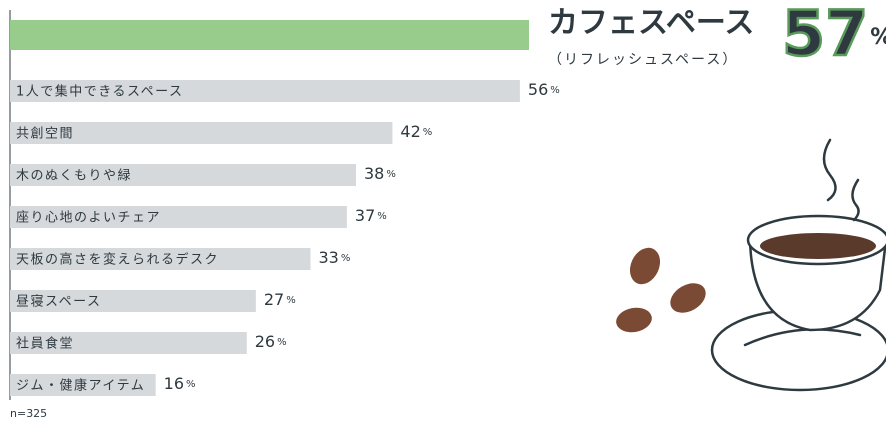 The image size is (886, 425). What do you see at coordinates (45, 344) in the screenshot?
I see `category-label: 社員食堂` at bounding box center [45, 344].